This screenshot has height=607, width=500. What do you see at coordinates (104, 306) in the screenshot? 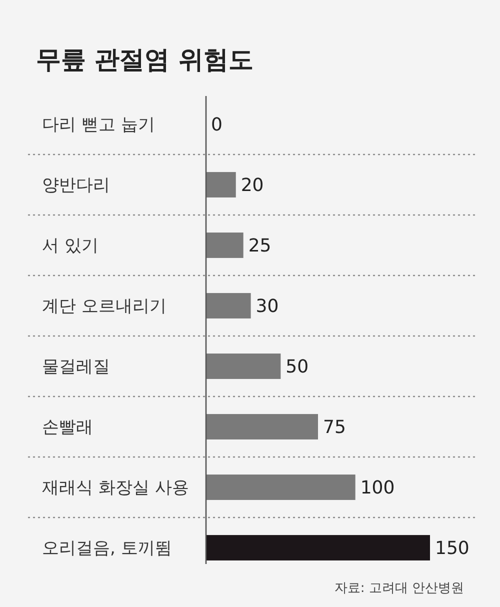
I see `y-tick-label: 계단 오르내리기` at bounding box center [104, 306].